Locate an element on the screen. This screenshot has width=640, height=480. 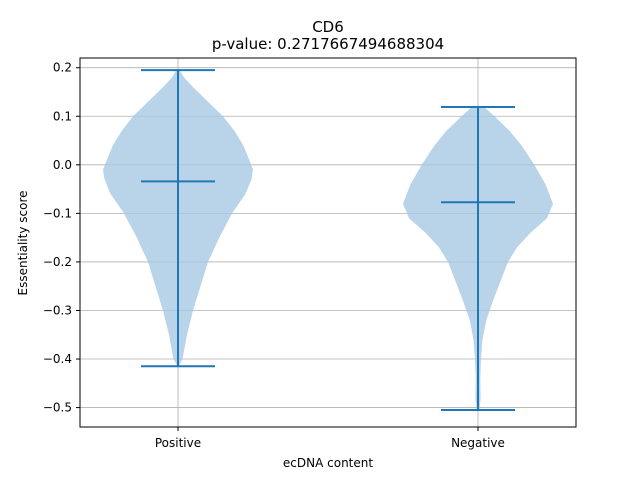
chart-subtitle: p-value: 0.2717667494688304 is located at coordinates (328, 44).